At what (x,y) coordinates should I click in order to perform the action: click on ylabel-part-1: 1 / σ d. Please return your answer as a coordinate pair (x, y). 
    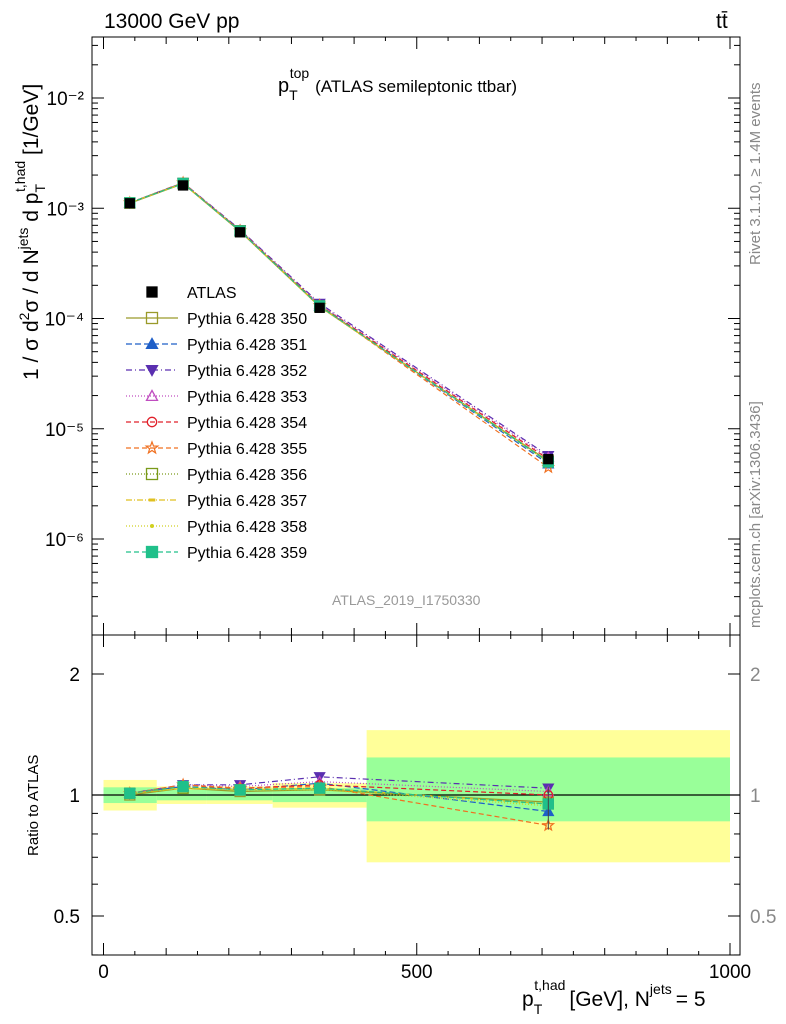
    Looking at the image, I should click on (31, 350).